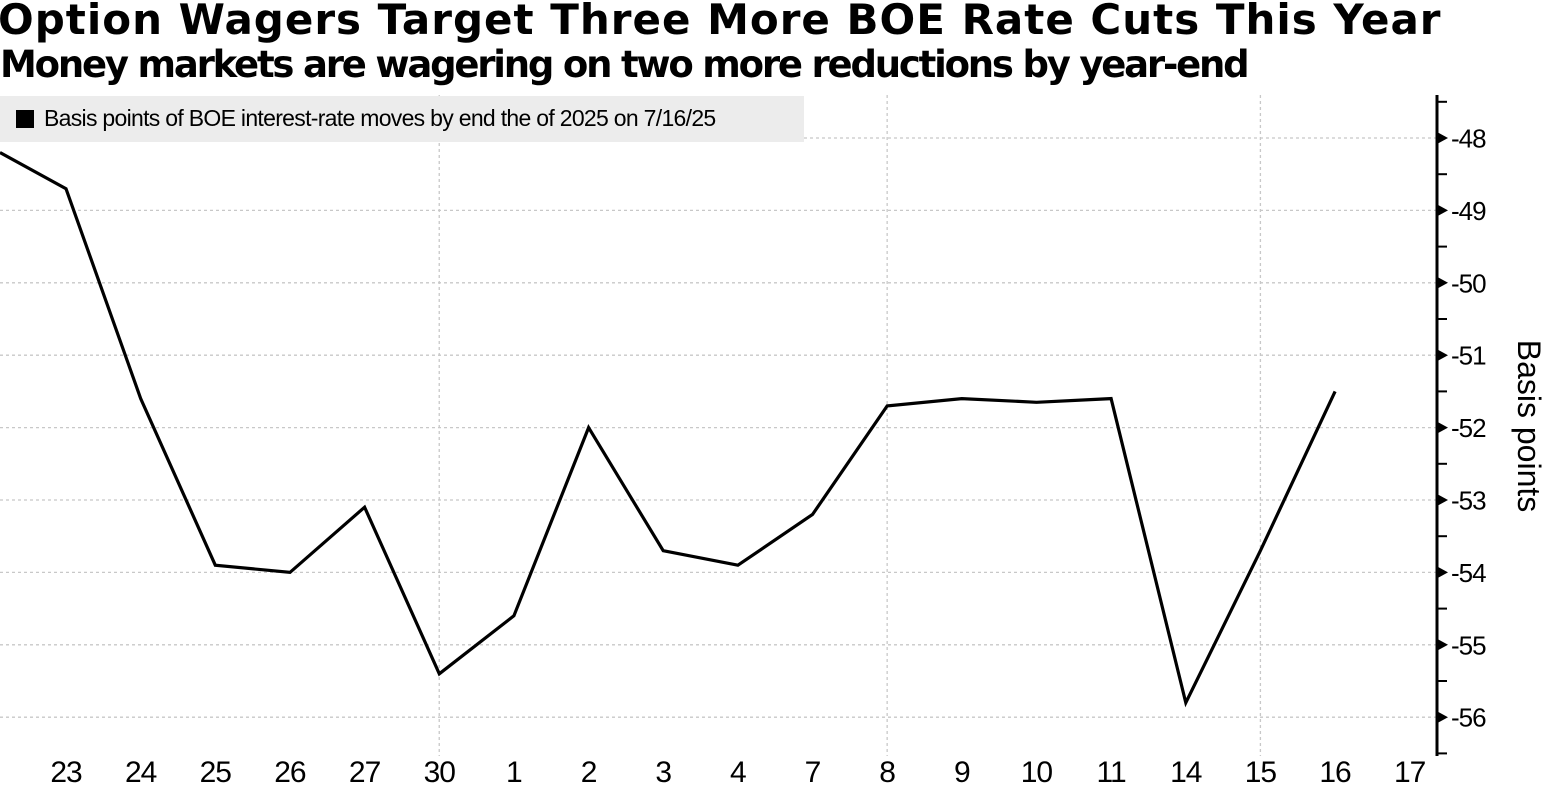  I want to click on x-tick-label: 2, so click(589, 771).